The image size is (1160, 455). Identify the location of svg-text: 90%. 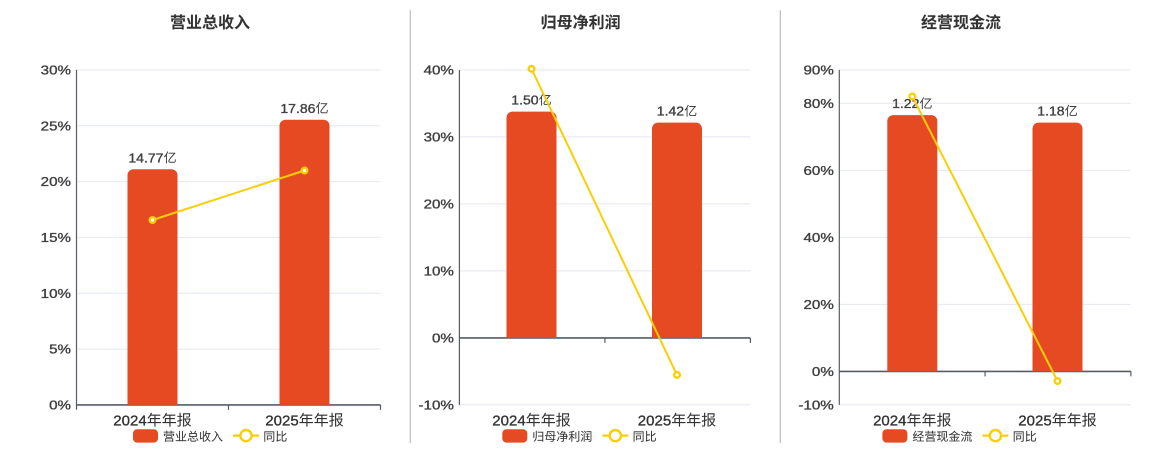
(819, 70).